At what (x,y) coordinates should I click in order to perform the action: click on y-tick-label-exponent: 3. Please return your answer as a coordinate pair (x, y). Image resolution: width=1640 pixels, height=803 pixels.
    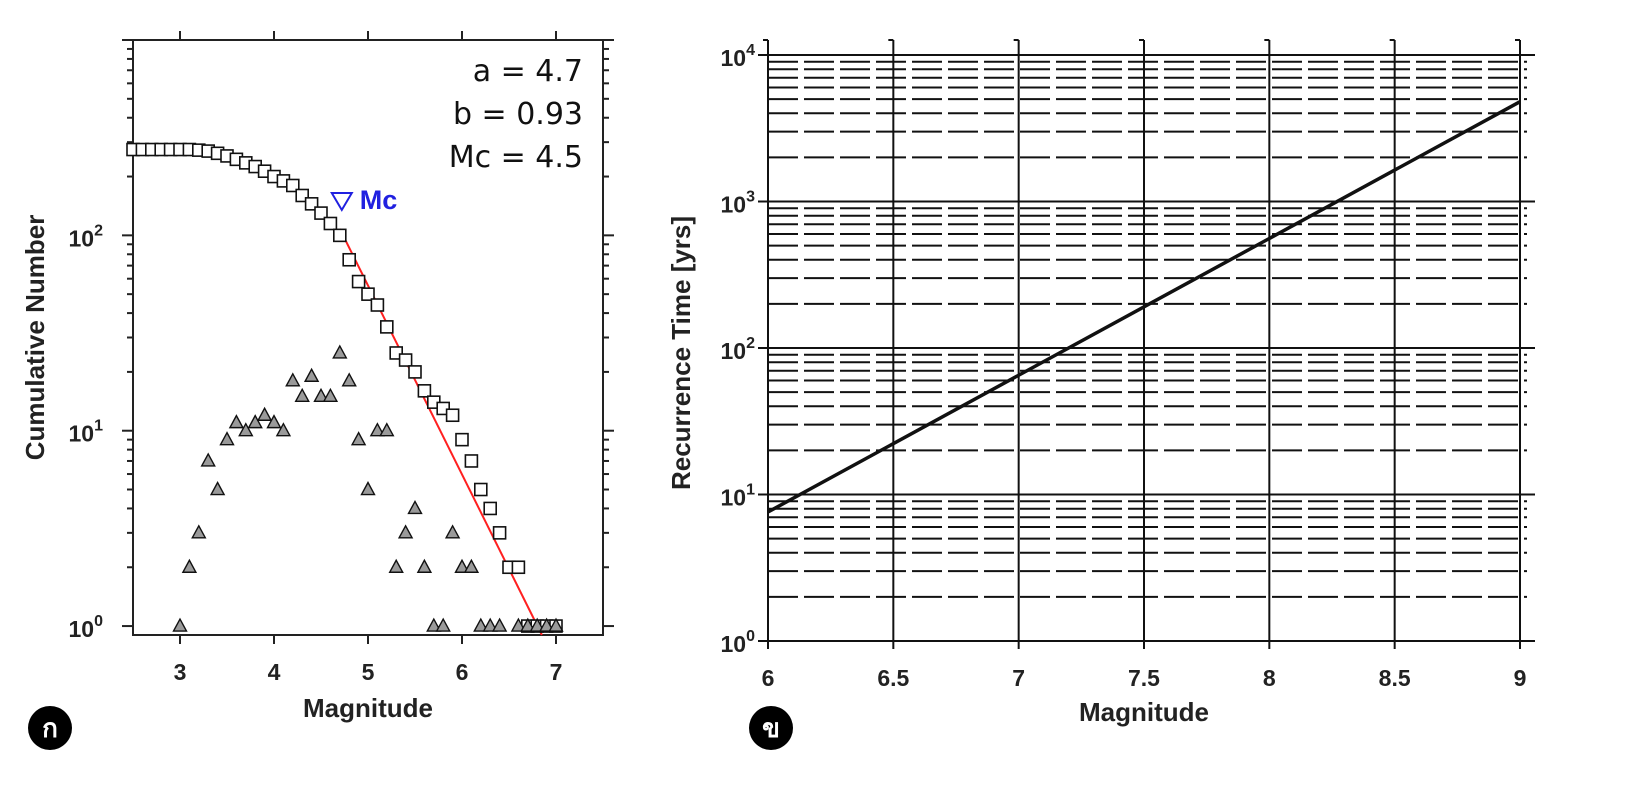
    Looking at the image, I should click on (750, 197).